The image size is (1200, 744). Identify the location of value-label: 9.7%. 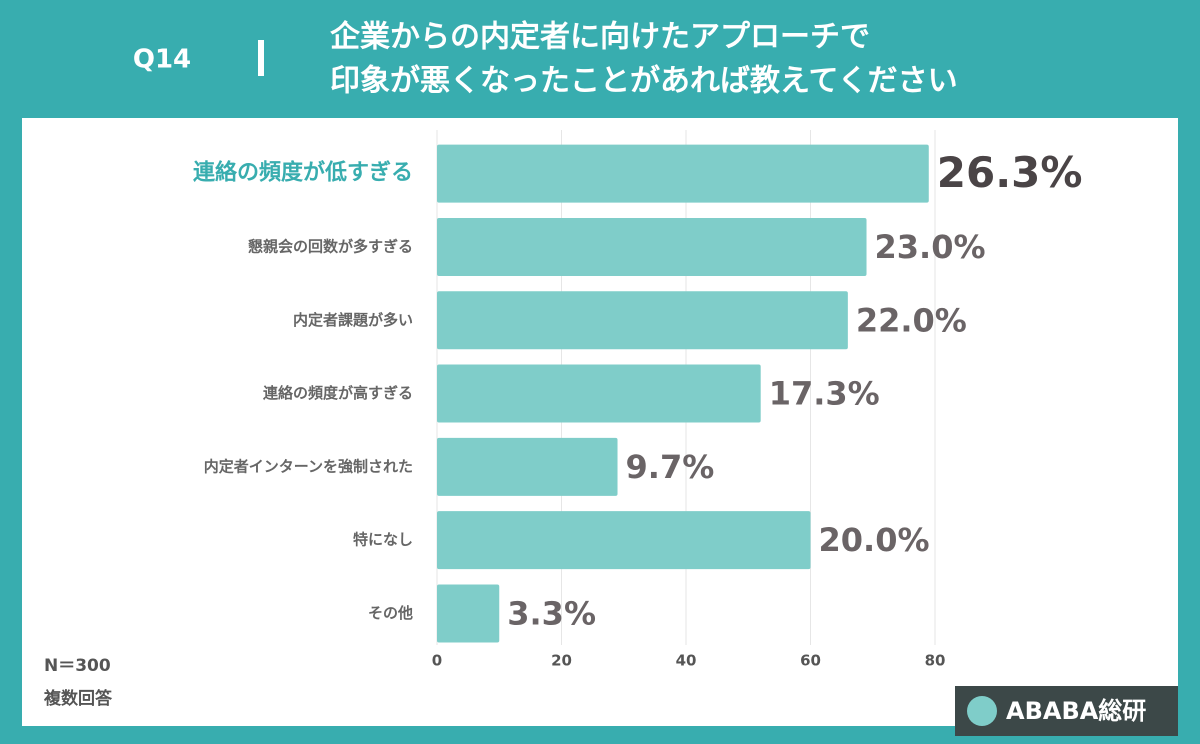
(670, 467).